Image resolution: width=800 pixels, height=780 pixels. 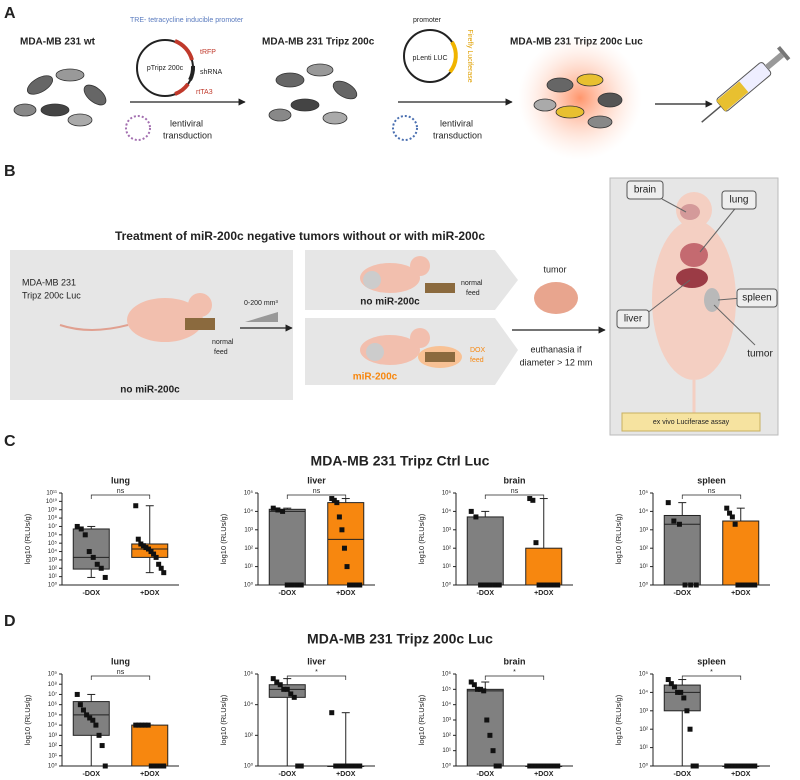 What do you see at coordinates (390, 302) in the screenshot?
I see `label: no miR-200c` at bounding box center [390, 302].